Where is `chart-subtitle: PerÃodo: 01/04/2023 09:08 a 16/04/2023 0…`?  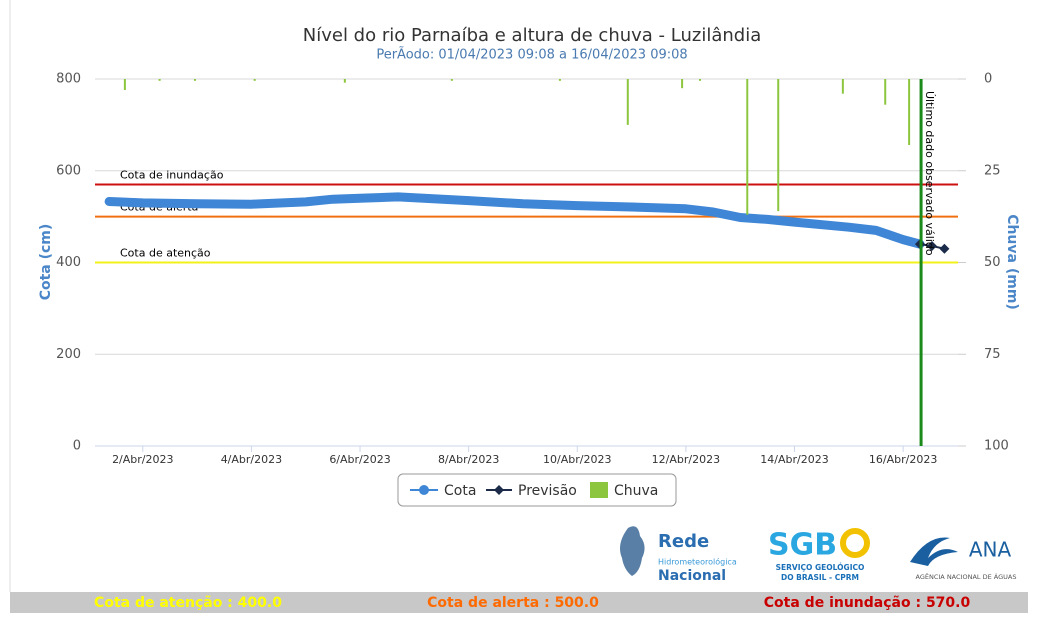
chart-subtitle: PerÃodo: 01/04/2023 09:08 a 16/04/2023 0… is located at coordinates (531, 55).